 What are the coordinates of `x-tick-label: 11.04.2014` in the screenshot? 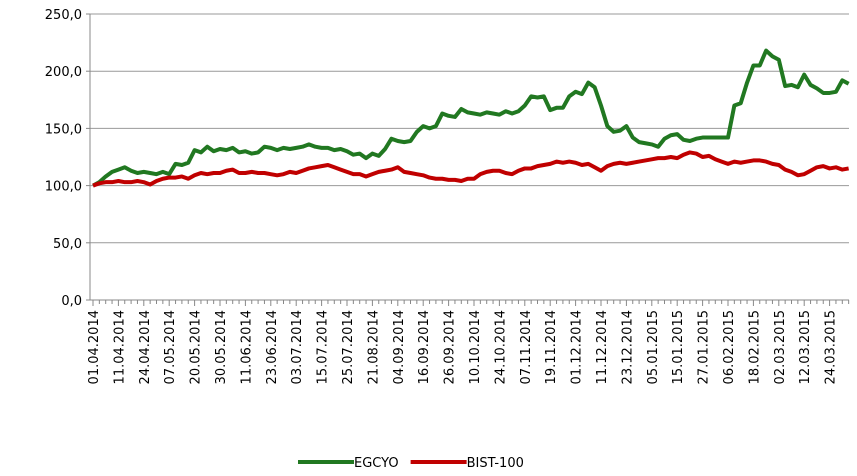 It's located at (119, 347).